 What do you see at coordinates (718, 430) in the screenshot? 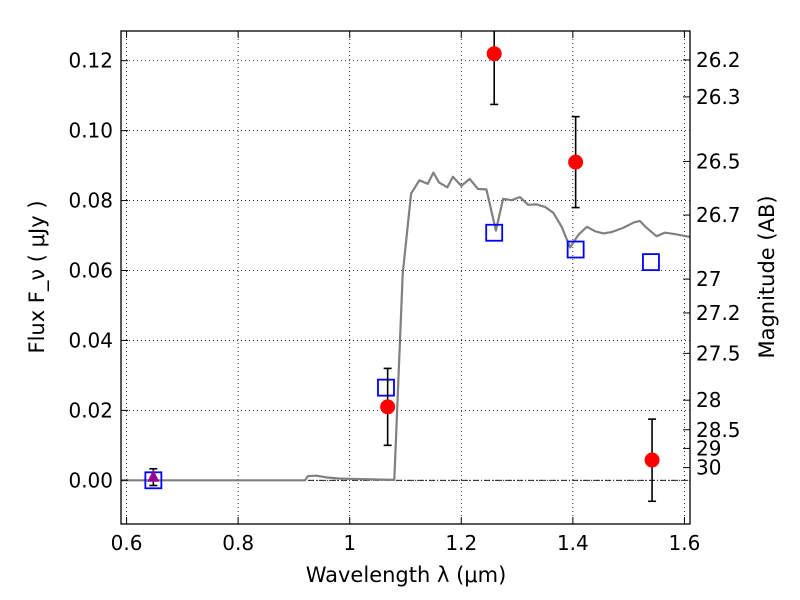
I see `right-tick-label: 28.5` at bounding box center [718, 430].